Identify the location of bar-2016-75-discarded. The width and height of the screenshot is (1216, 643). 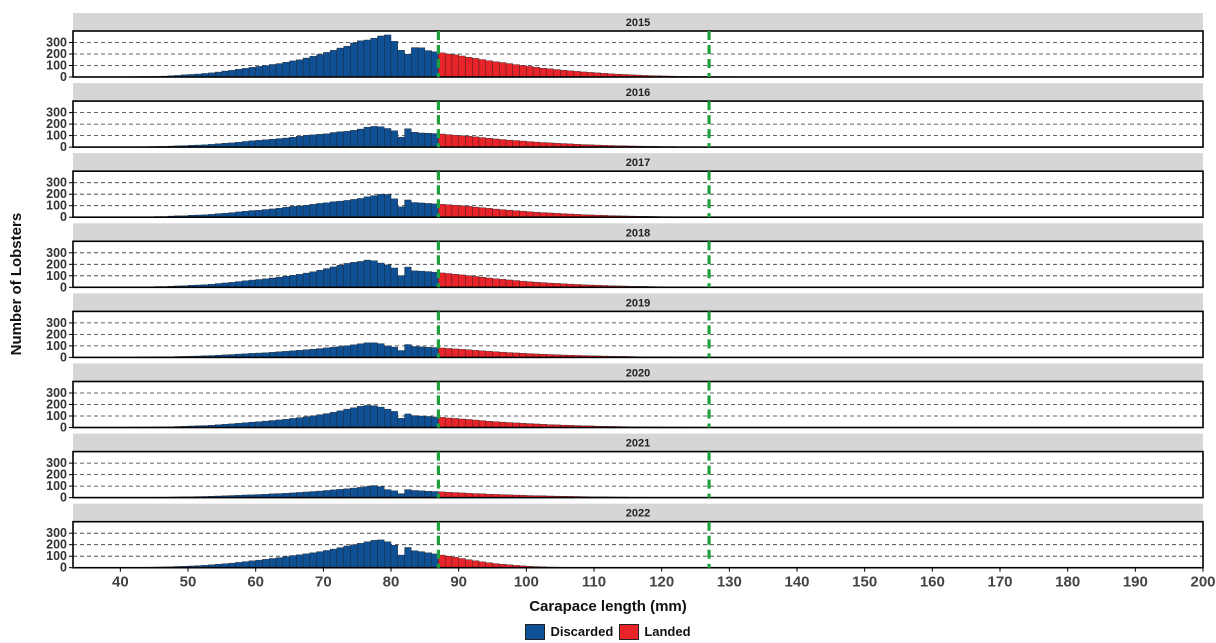
(360, 138).